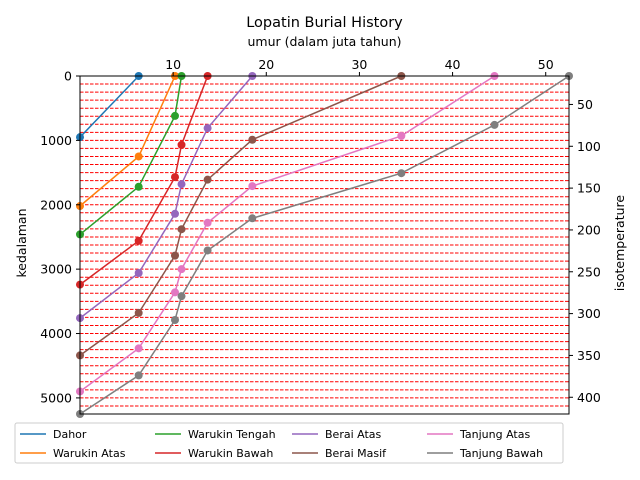  Describe the element at coordinates (230, 453) in the screenshot. I see `legend-label: Warukin Bawah` at that location.